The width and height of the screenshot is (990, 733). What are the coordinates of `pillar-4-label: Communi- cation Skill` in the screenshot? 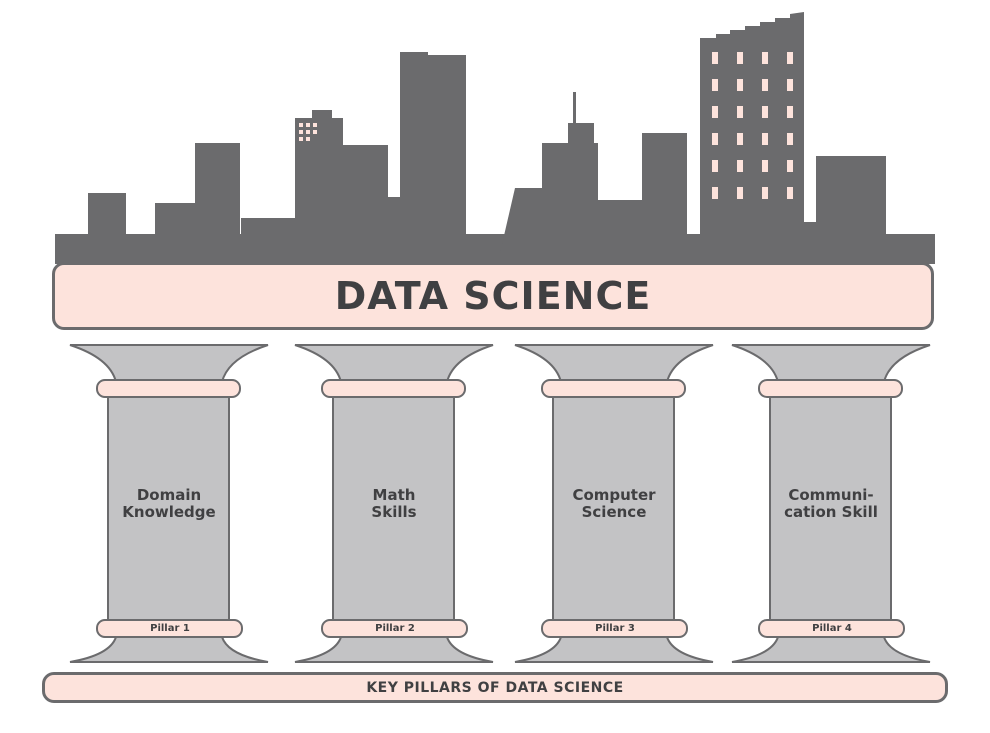 It's located at (831, 503).